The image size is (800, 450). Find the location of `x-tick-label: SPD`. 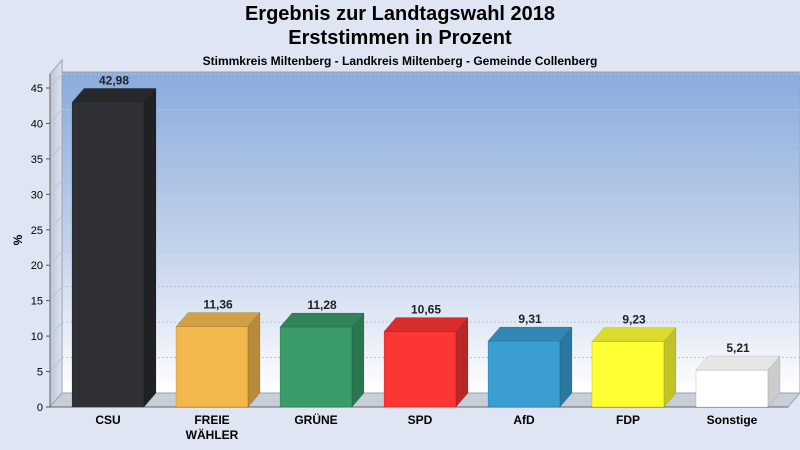

x-tick-label: SPD is located at coordinates (420, 420).